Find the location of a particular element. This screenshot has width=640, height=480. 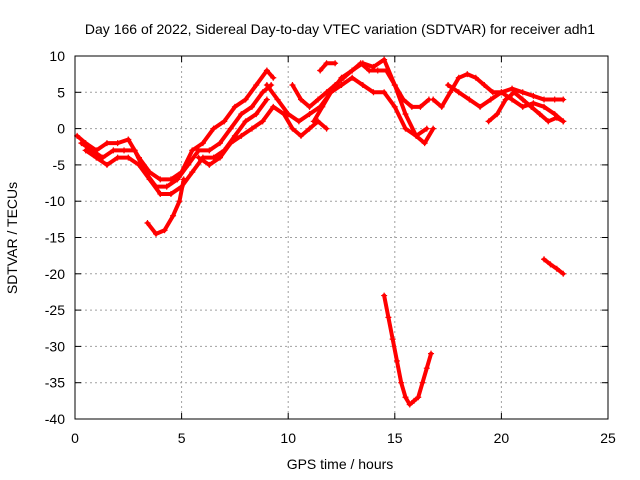

y-tick-label: -20 is located at coordinates (55, 274).